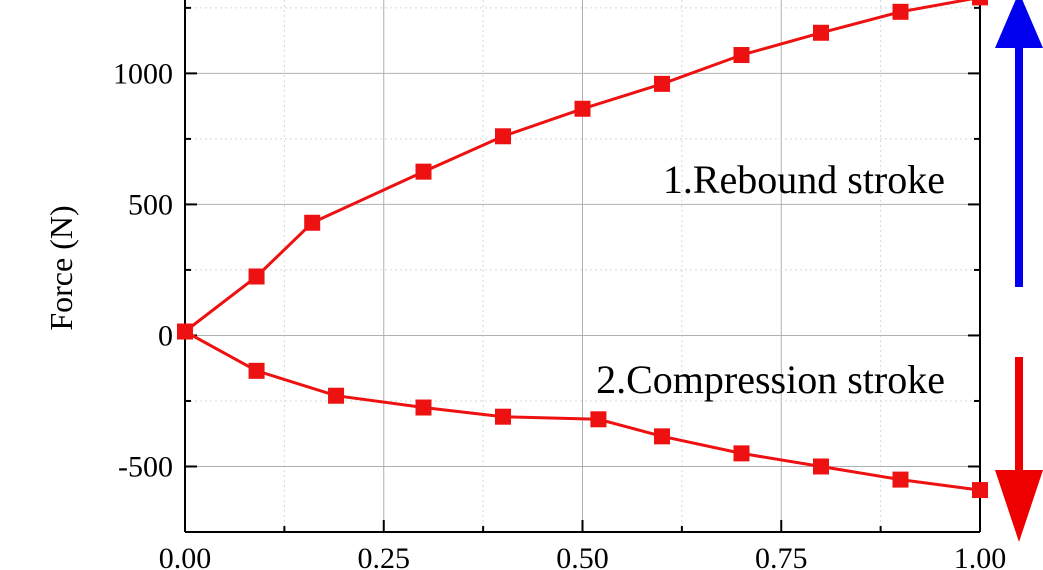  I want to click on down-arrow-head, so click(1019, 506).